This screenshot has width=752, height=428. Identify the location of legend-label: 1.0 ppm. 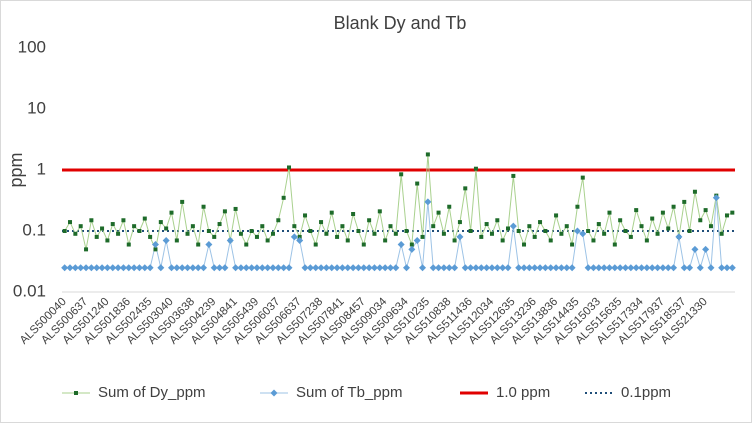
(523, 392).